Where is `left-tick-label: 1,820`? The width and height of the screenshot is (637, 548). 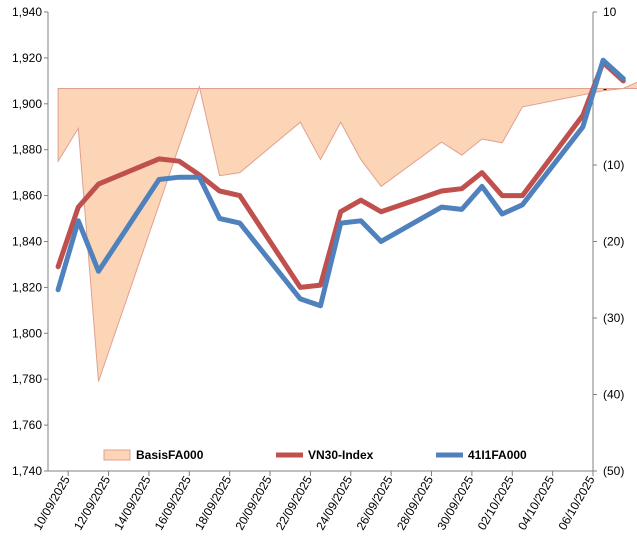 left-tick-label: 1,820 is located at coordinates (27, 287).